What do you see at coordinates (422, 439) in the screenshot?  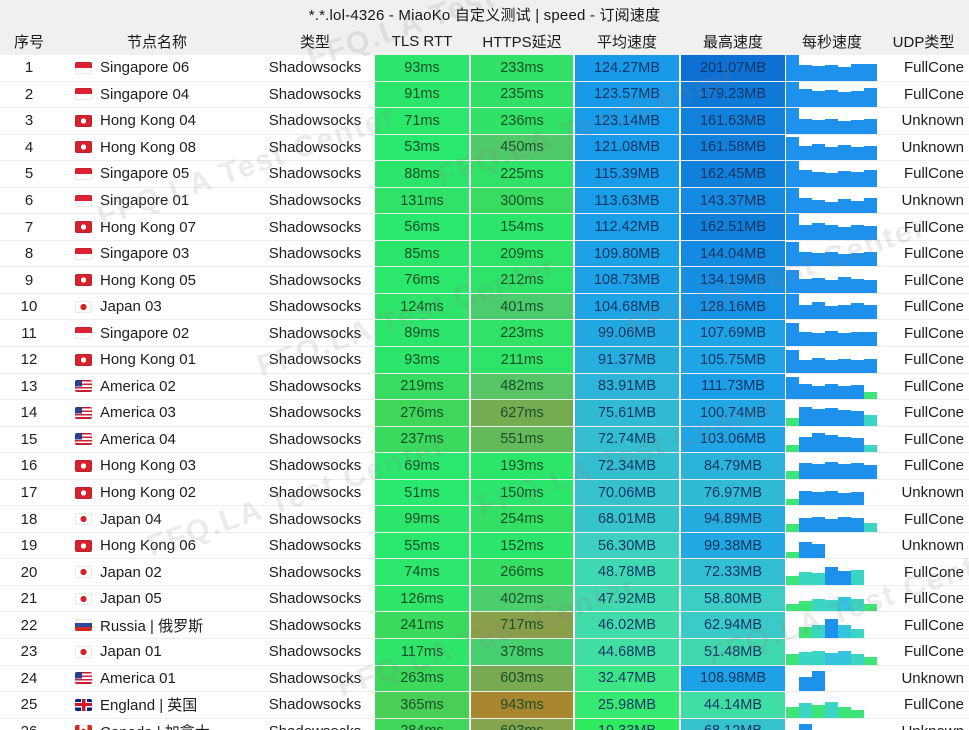 I see `tls-rtt-value: 237ms` at bounding box center [422, 439].